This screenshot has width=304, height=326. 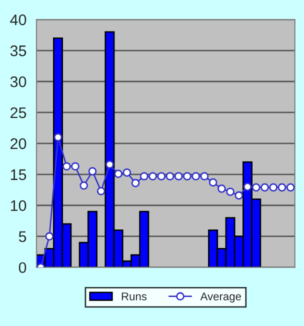 What do you see at coordinates (18, 206) in the screenshot?
I see `y-tick-label: 10` at bounding box center [18, 206].